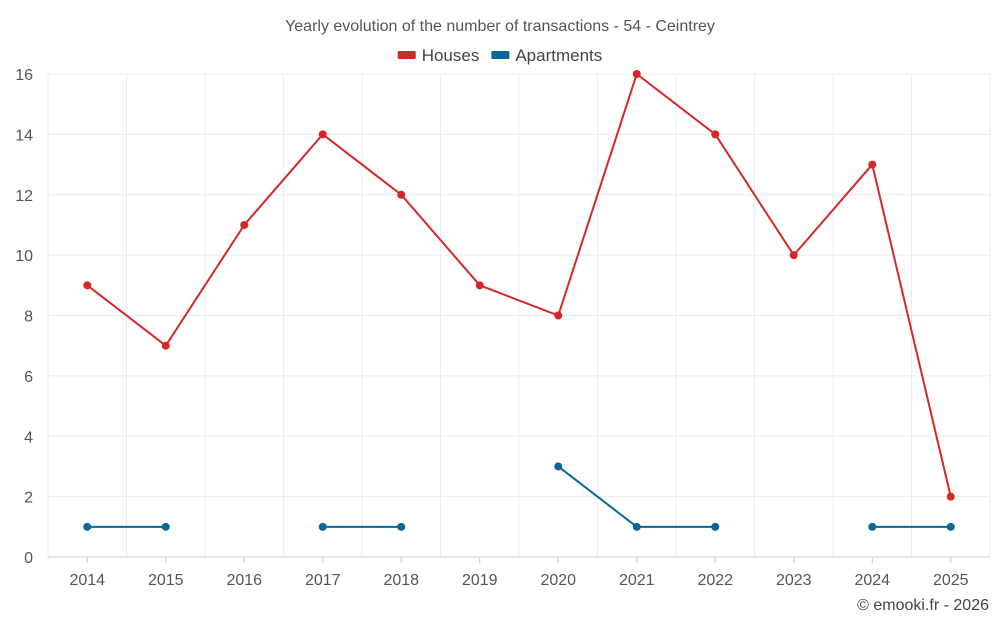 This screenshot has width=1000, height=625. I want to click on x-tick-label: 2019, so click(480, 580).